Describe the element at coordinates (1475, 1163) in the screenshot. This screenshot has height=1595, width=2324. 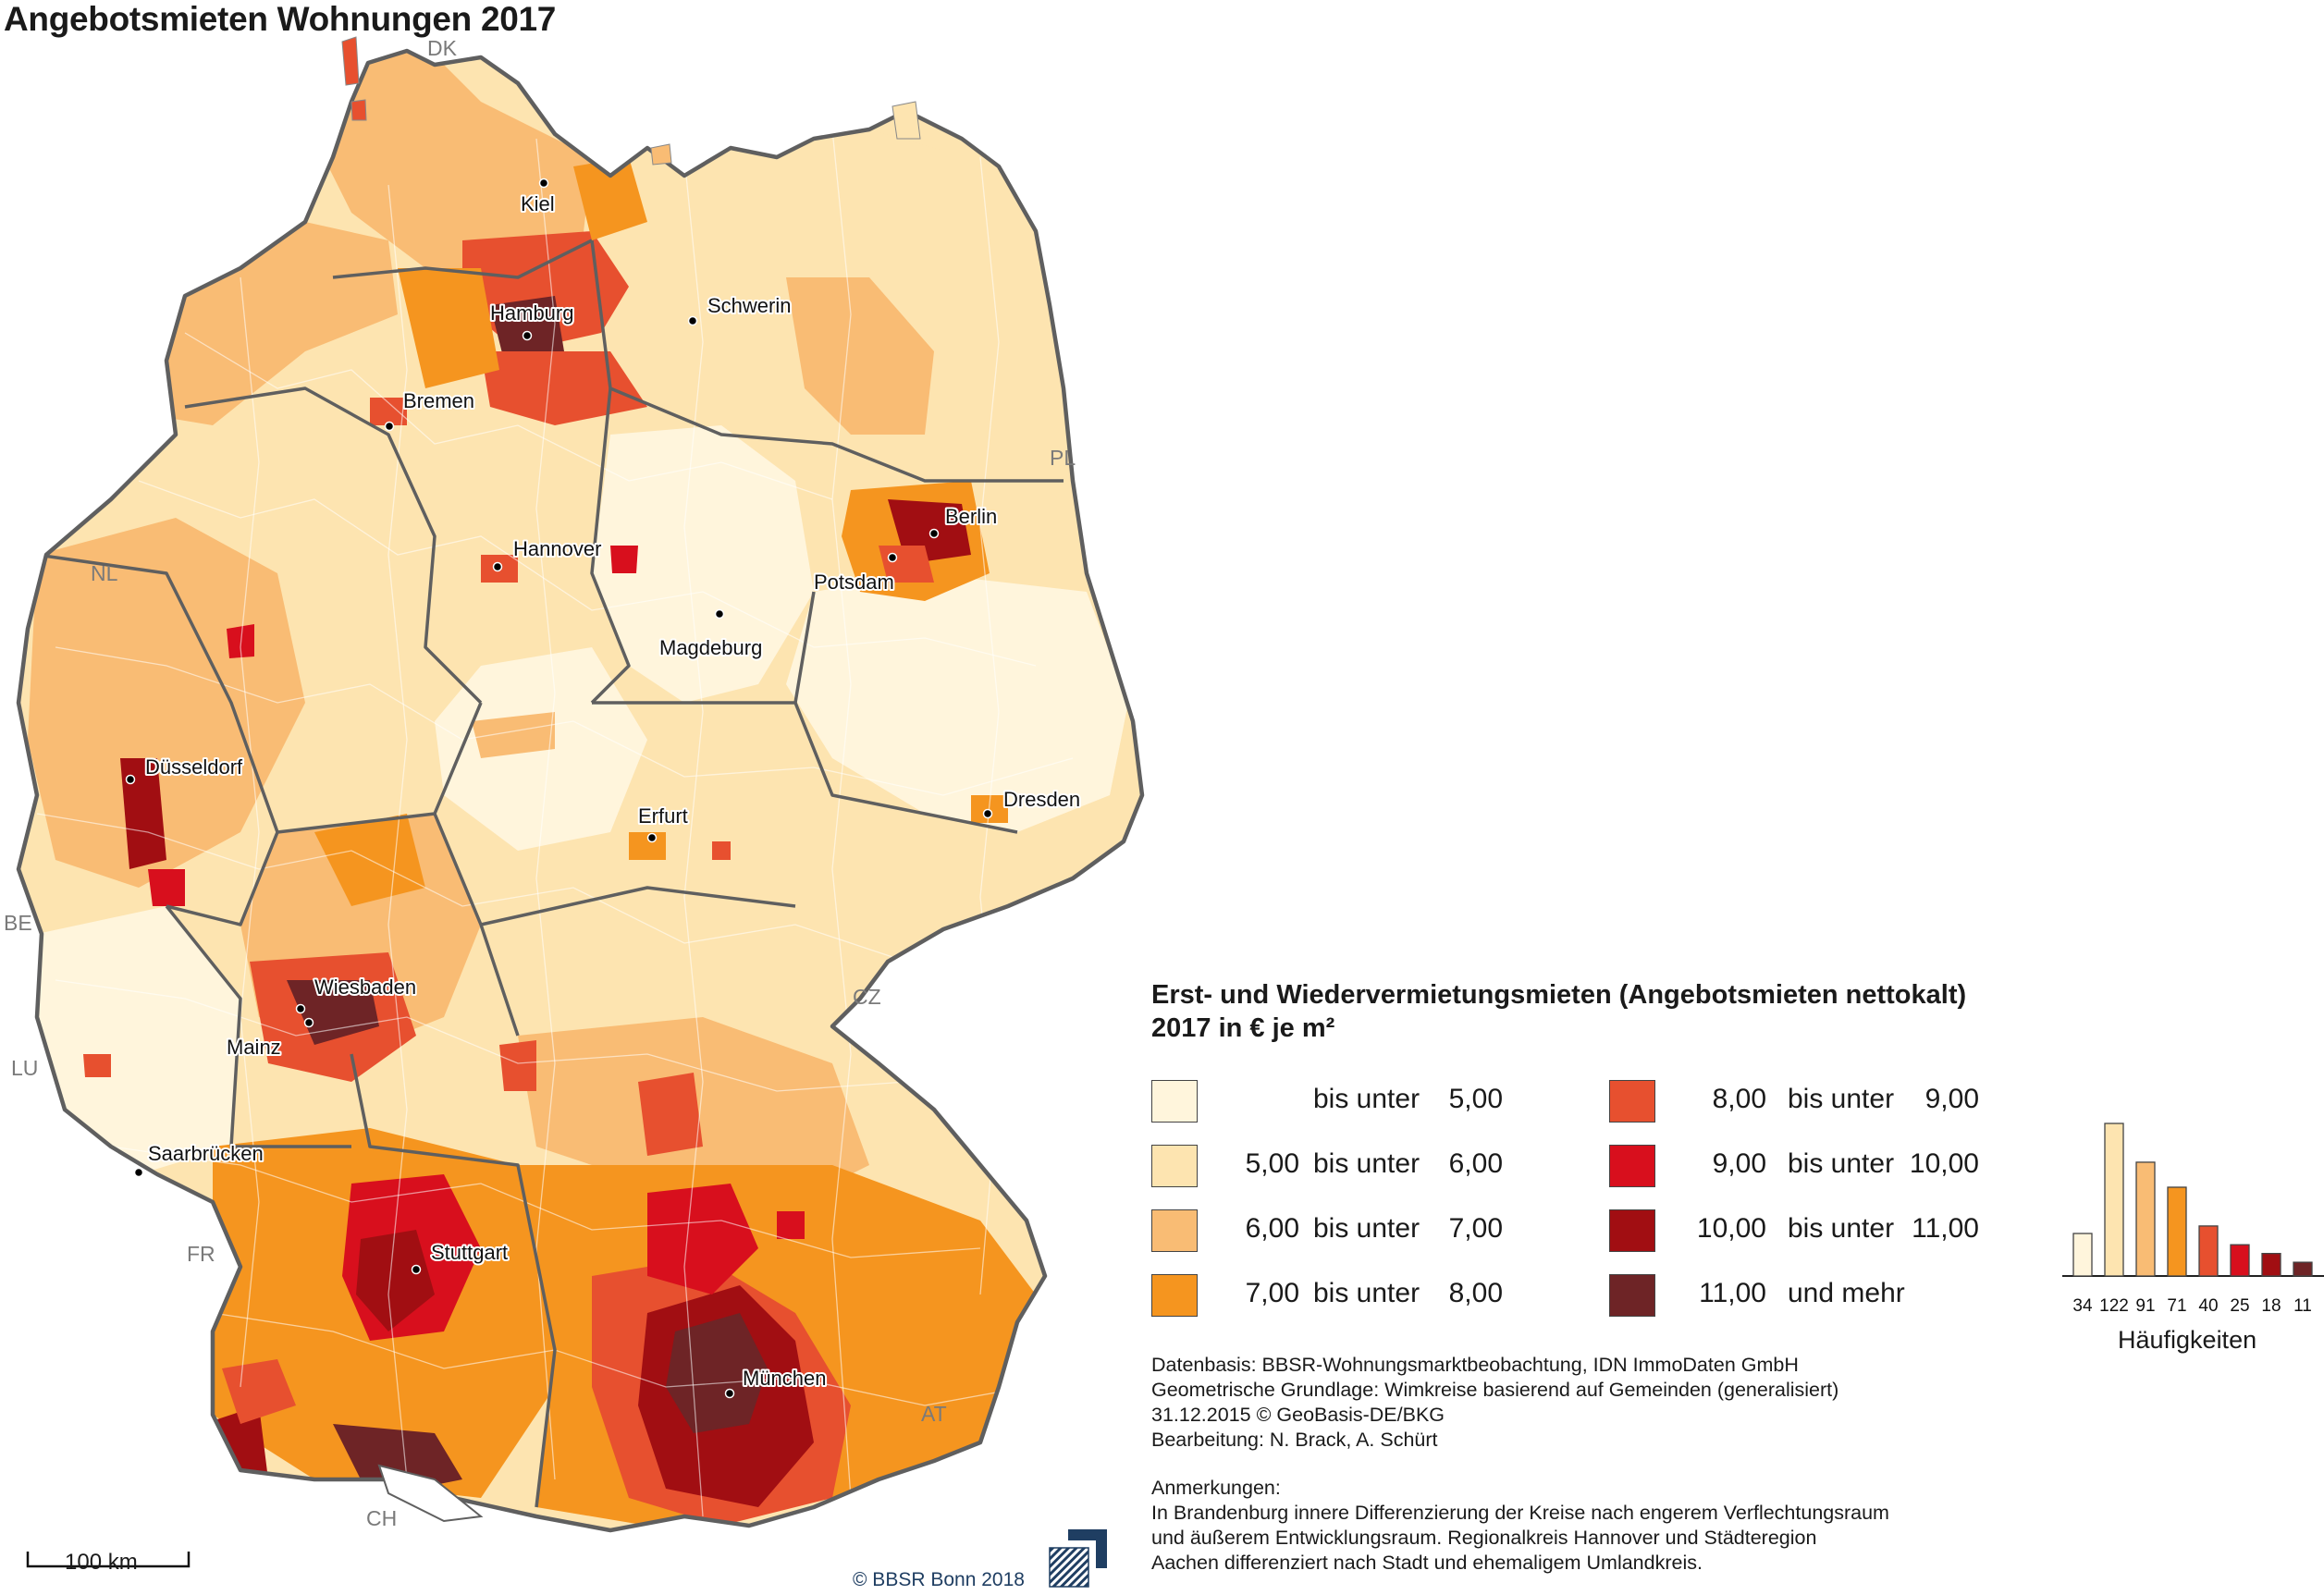
I see `legend-to: 6,00` at that location.